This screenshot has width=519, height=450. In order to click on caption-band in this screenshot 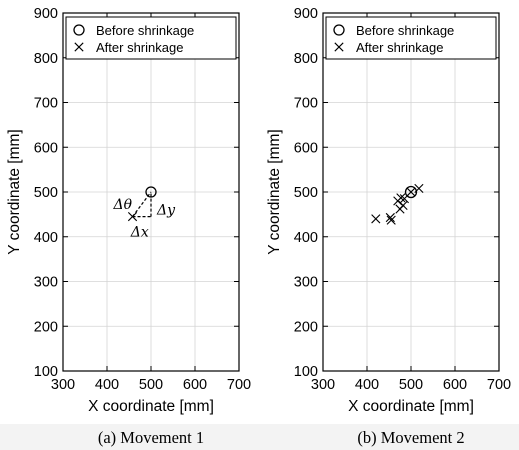, I will do `click(259, 437)`.